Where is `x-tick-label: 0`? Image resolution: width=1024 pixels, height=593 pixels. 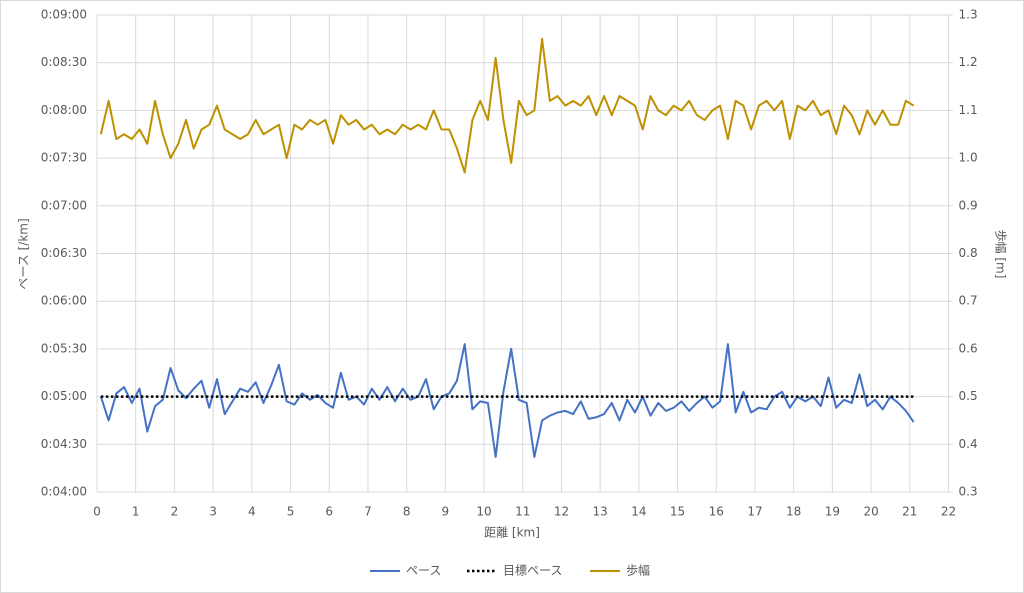 x-tick-label: 0 is located at coordinates (97, 512).